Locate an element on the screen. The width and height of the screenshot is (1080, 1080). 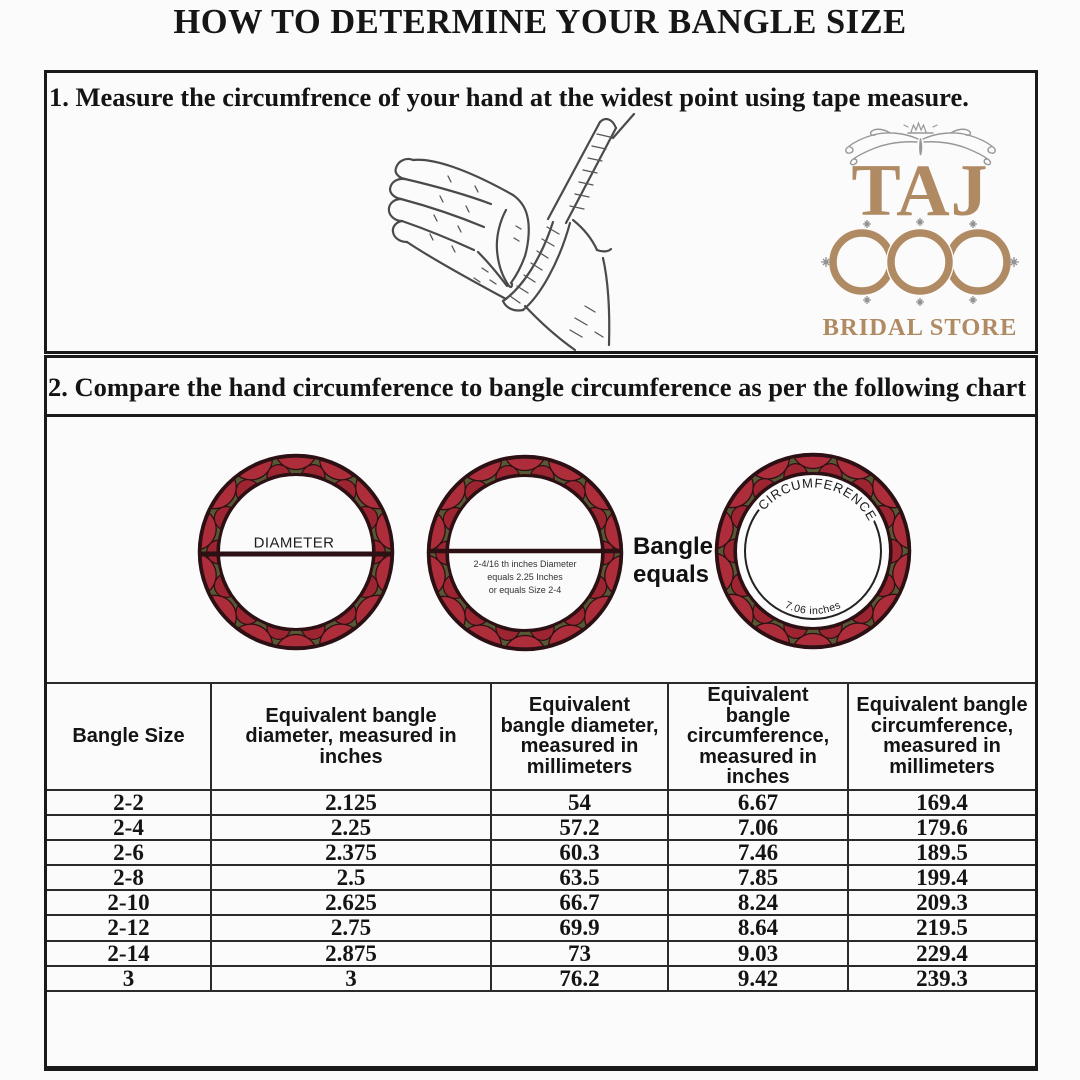
svg-text: BRIDAL STORE is located at coordinates (920, 327).